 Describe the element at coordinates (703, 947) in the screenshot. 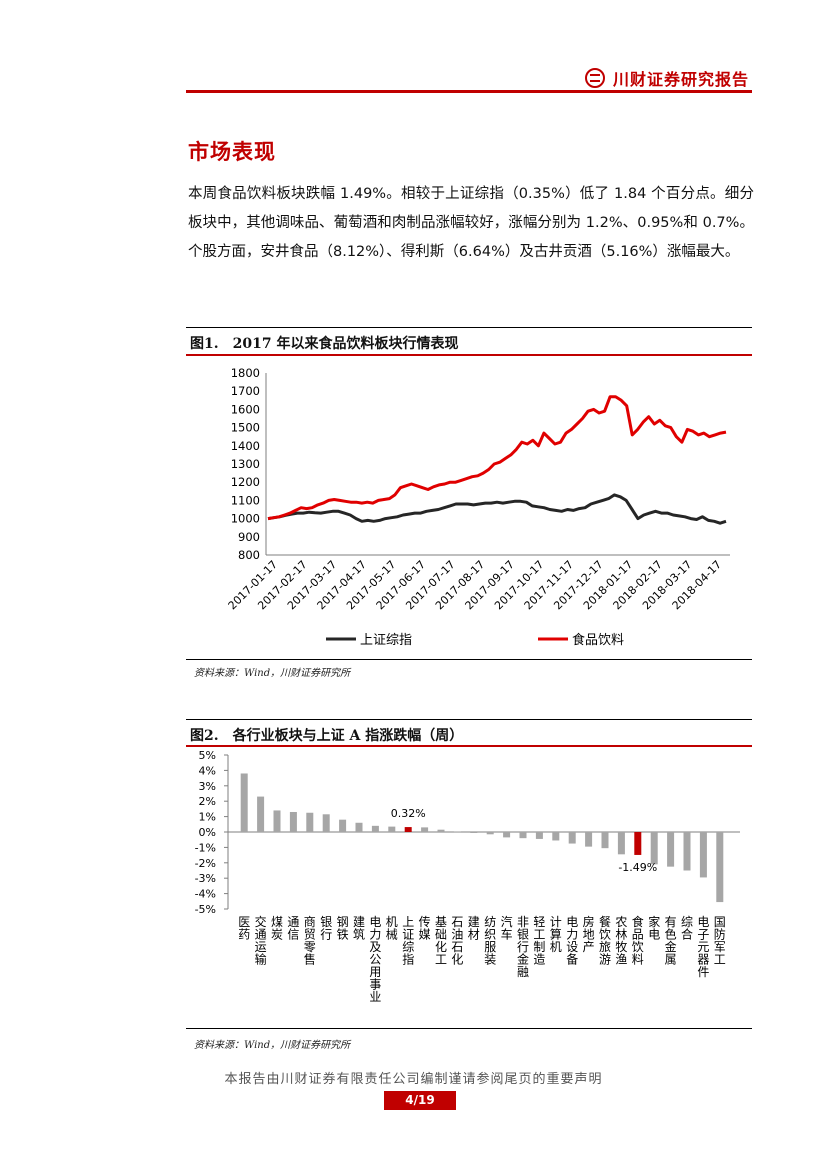

I see `x-category-label: 电子元器件` at that location.